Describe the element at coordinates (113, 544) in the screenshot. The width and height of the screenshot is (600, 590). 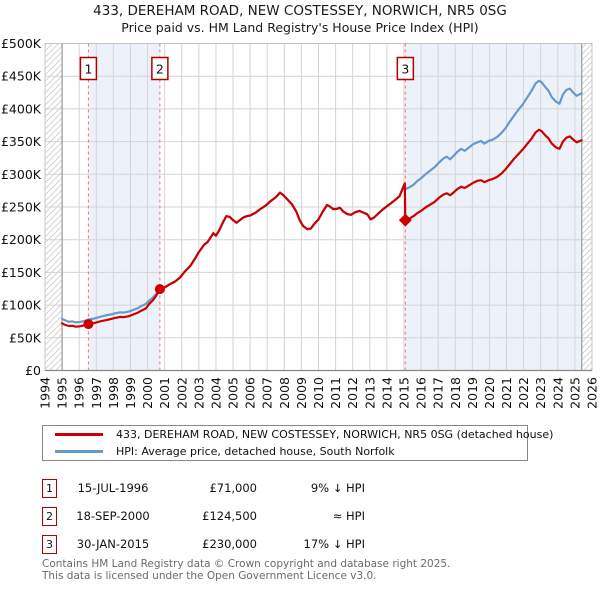
I see `transaction-3-date: 30-JAN-2015` at that location.